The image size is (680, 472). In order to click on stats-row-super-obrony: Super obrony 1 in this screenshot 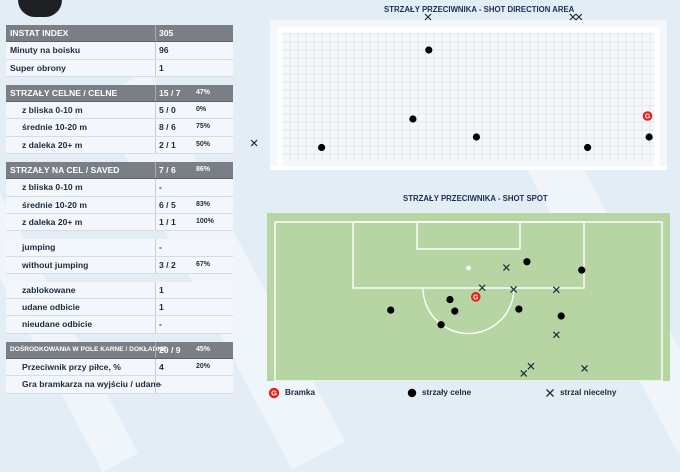, I will do `click(119, 68)`.